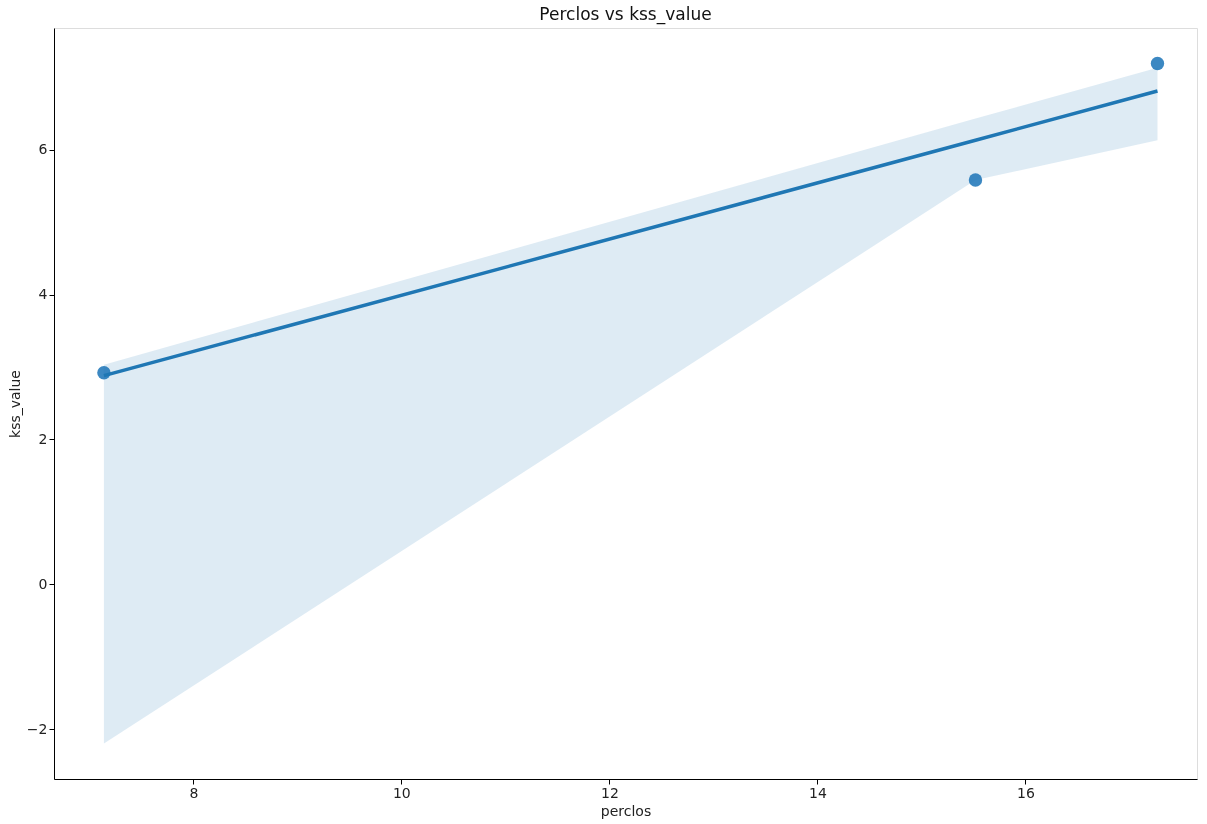  I want to click on y-tick-label: 0, so click(43, 583).